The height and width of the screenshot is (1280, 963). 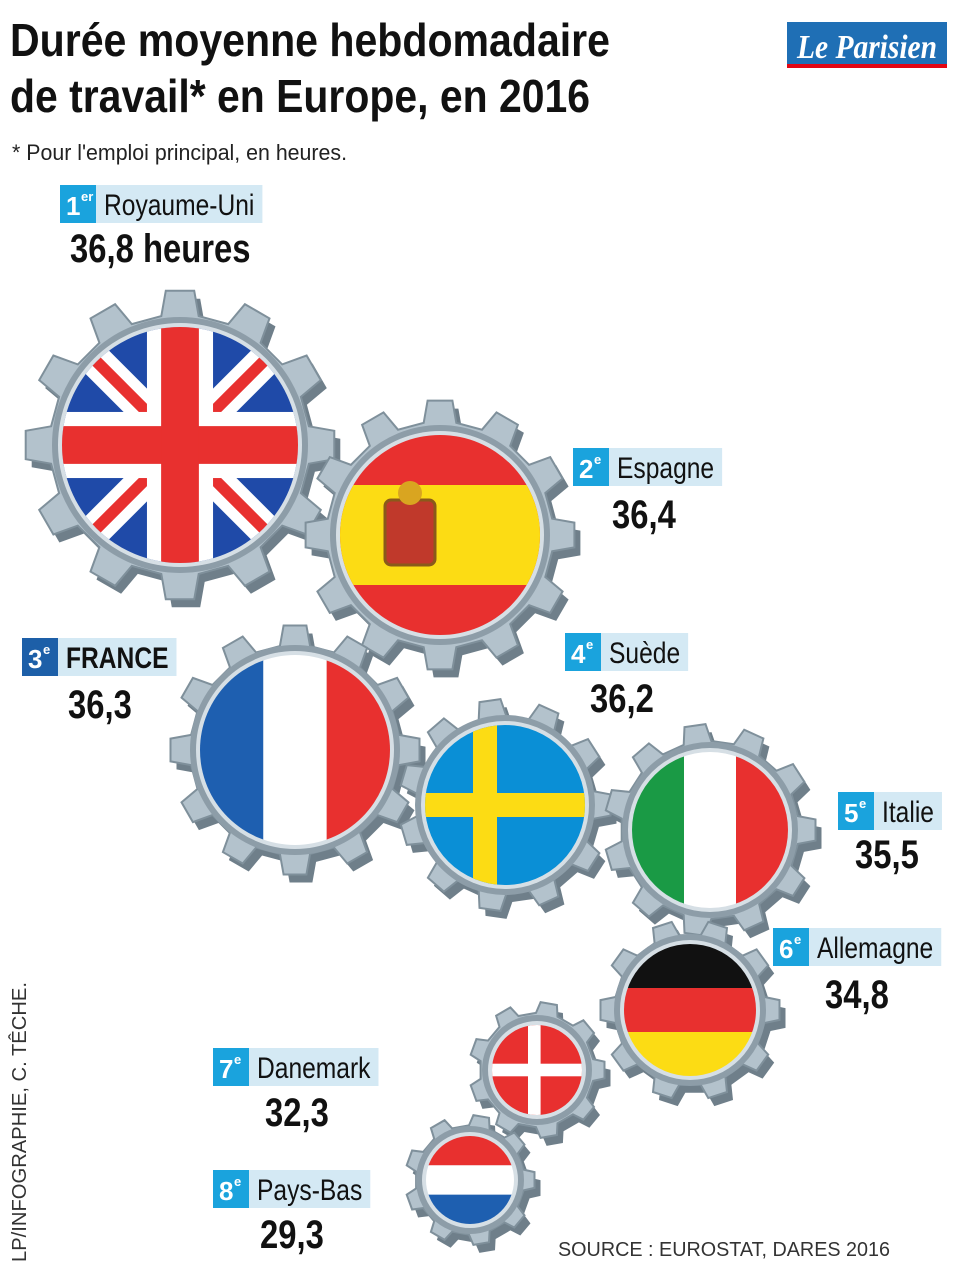 What do you see at coordinates (297, 1113) in the screenshot?
I see `value: 32,3` at bounding box center [297, 1113].